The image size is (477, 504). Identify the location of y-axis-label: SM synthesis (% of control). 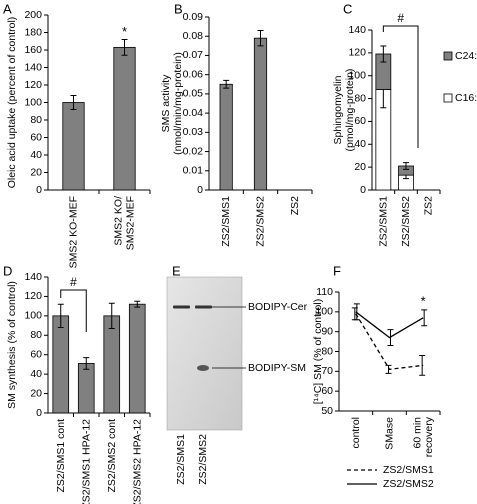
(12, 345).